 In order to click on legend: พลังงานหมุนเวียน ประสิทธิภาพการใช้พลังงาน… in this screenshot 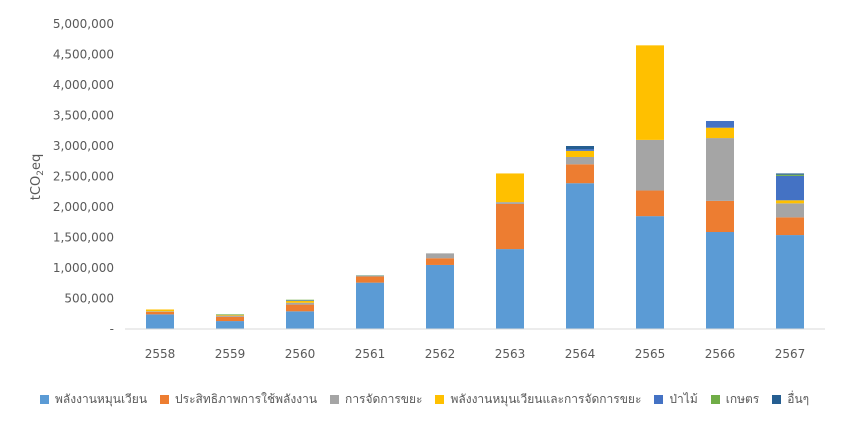, I will do `click(440, 399)`.